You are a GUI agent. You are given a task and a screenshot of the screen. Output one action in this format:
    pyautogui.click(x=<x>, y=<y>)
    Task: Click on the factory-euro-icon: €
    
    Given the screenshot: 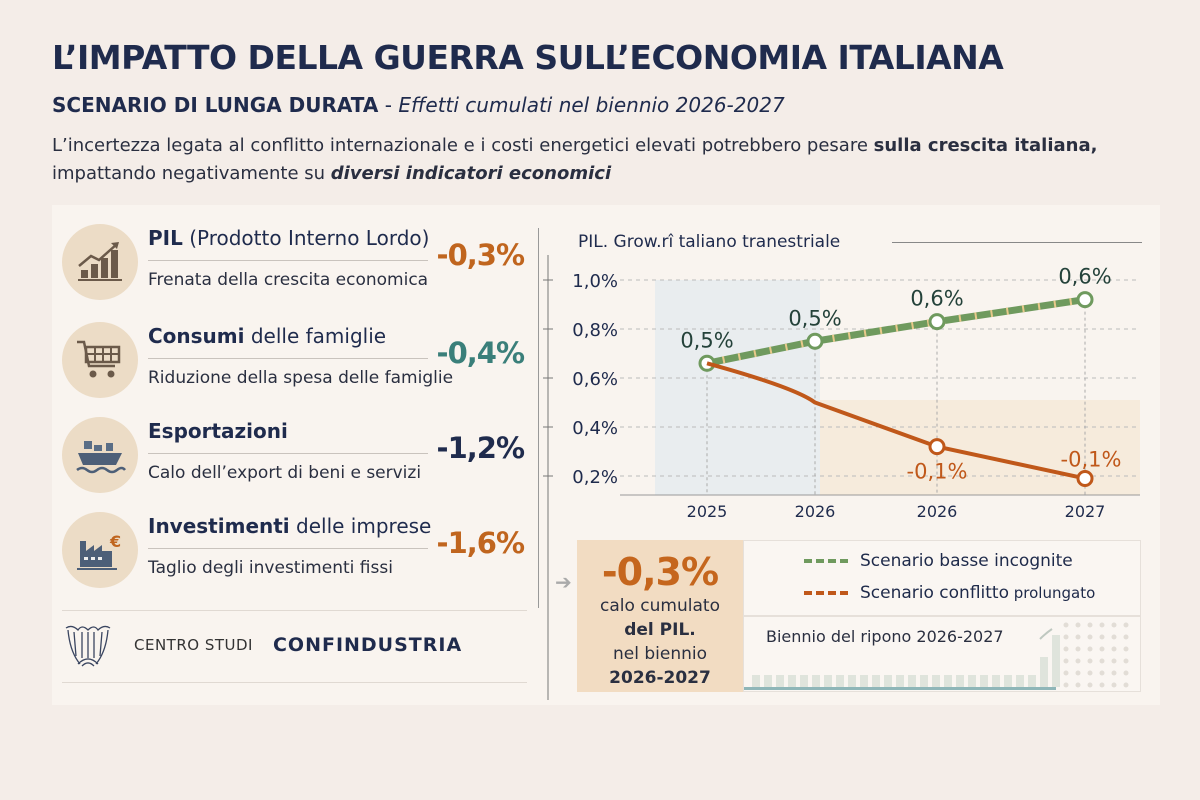 What is the action you would take?
    pyautogui.click(x=100, y=550)
    